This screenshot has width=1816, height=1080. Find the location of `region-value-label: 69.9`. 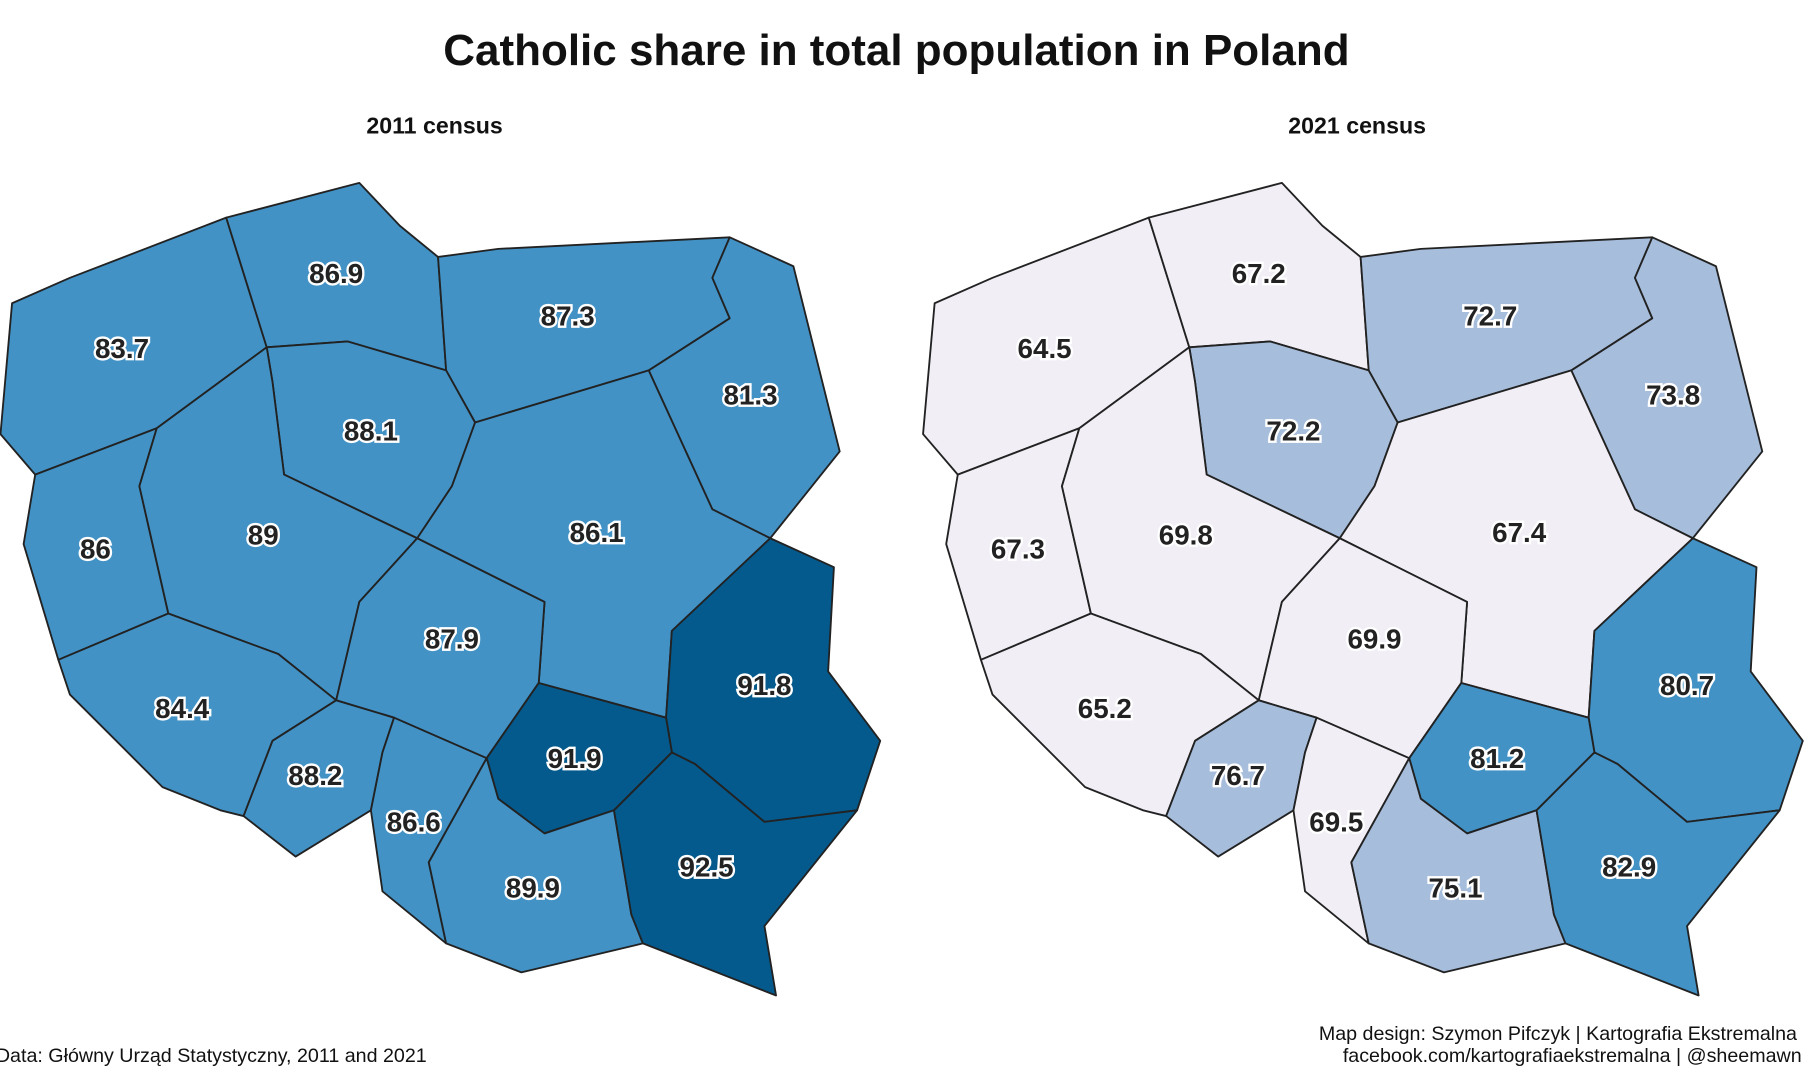

region-value-label: 69.9 is located at coordinates (1374, 639).